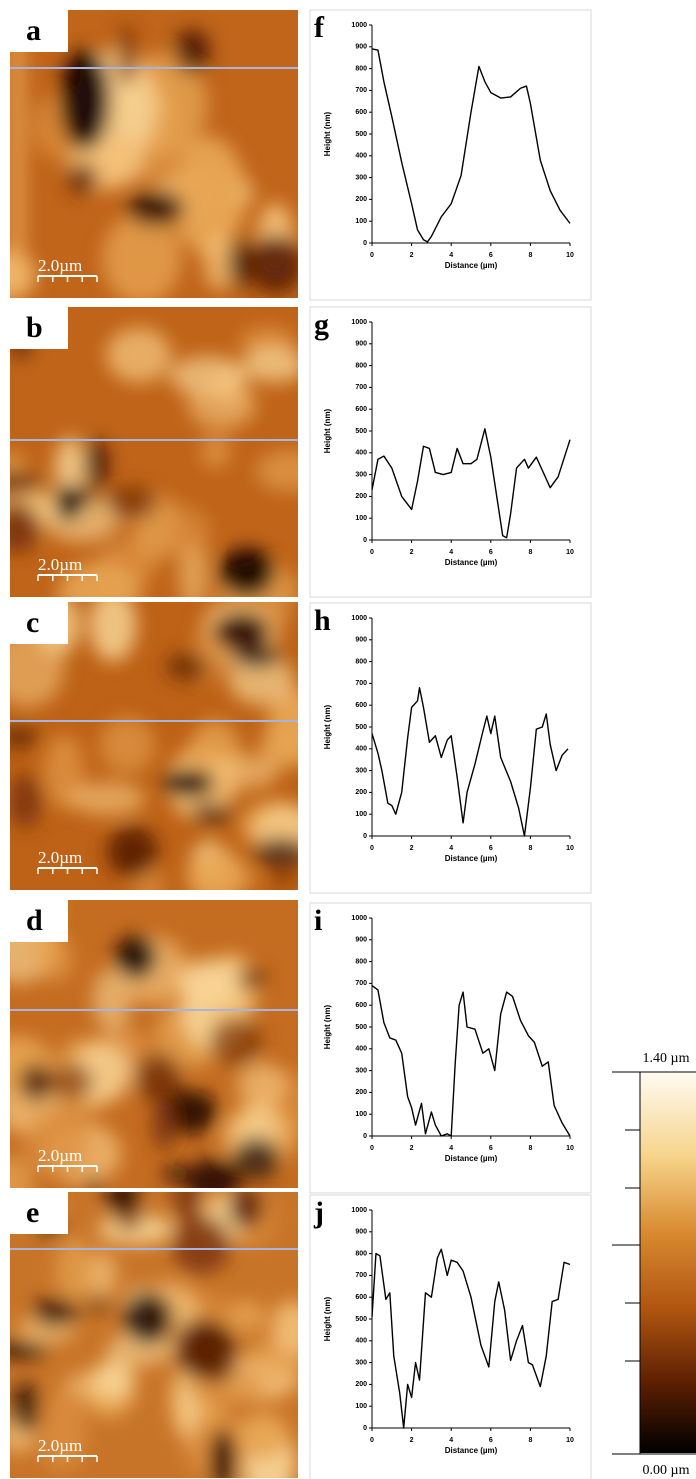 The width and height of the screenshot is (696, 1479). I want to click on afm-image: c 2.0µm, so click(154, 746).